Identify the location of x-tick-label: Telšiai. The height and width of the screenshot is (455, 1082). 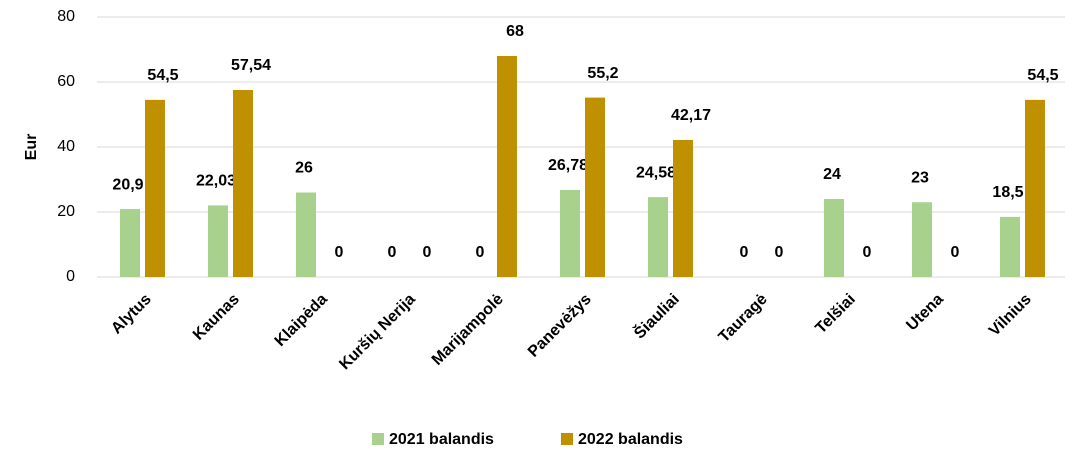
(835, 314).